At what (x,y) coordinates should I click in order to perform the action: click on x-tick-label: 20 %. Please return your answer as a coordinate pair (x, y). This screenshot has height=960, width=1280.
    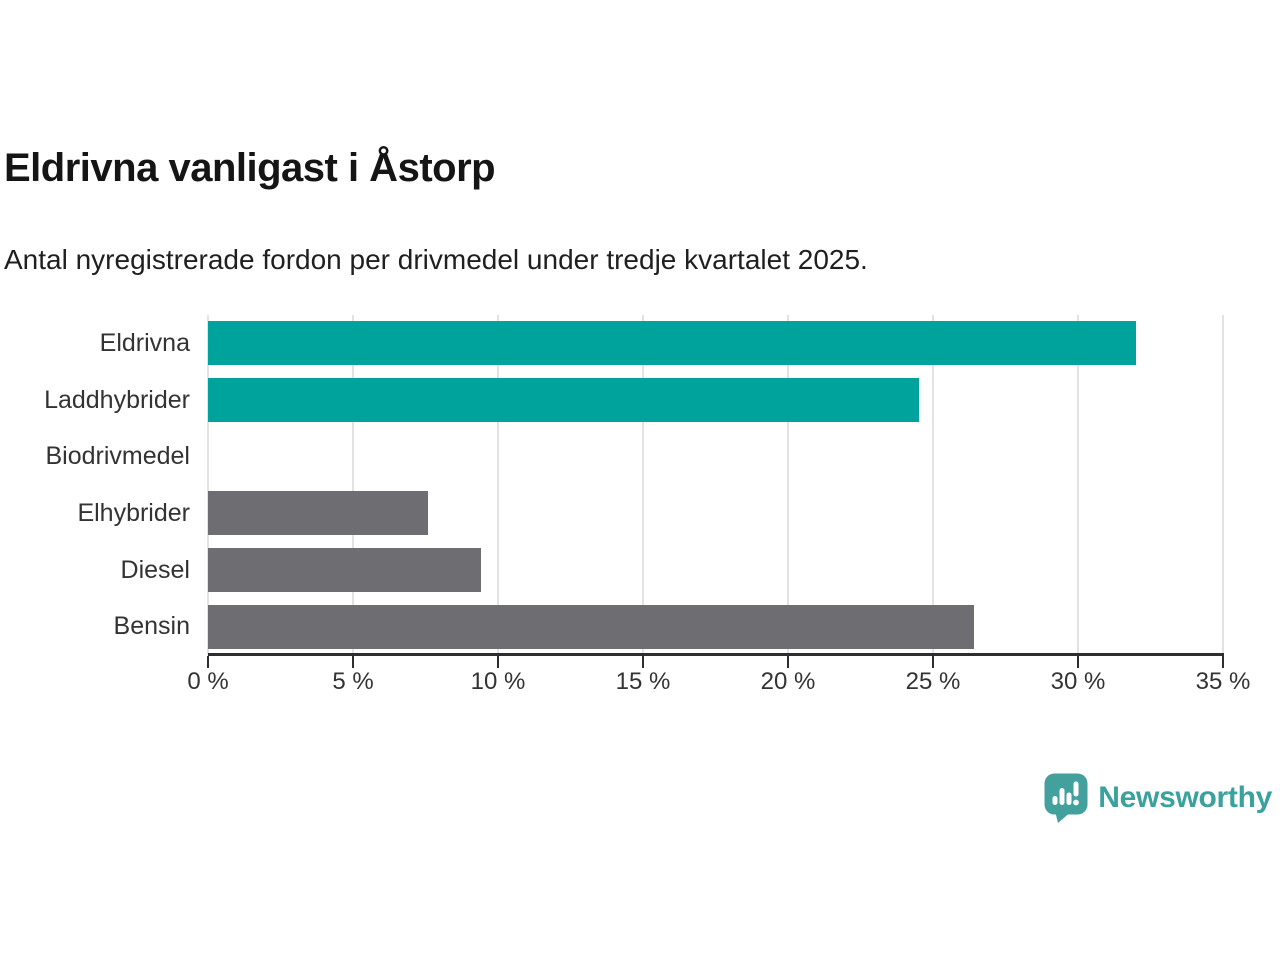
    Looking at the image, I should click on (788, 681).